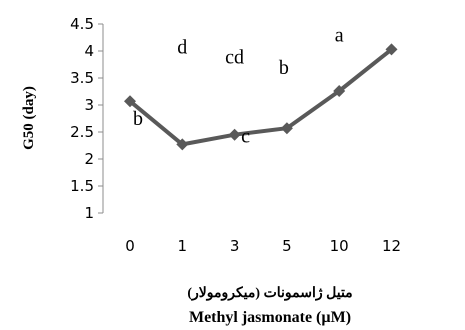 This screenshot has height=330, width=465. I want to click on y-tick-labels: 1 1.5 2 2.5 3 3.5 4 4.5, so click(82, 118).